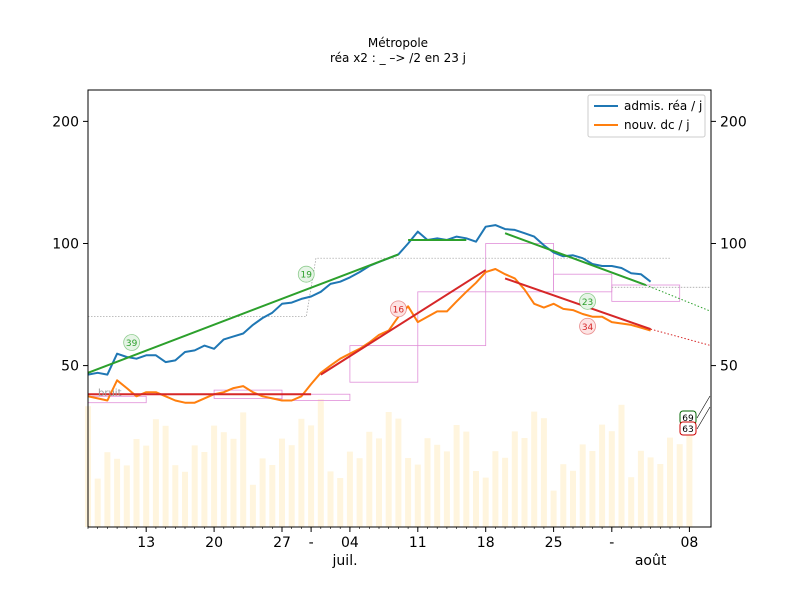  I want to click on x-tick-label: 27, so click(282, 543).